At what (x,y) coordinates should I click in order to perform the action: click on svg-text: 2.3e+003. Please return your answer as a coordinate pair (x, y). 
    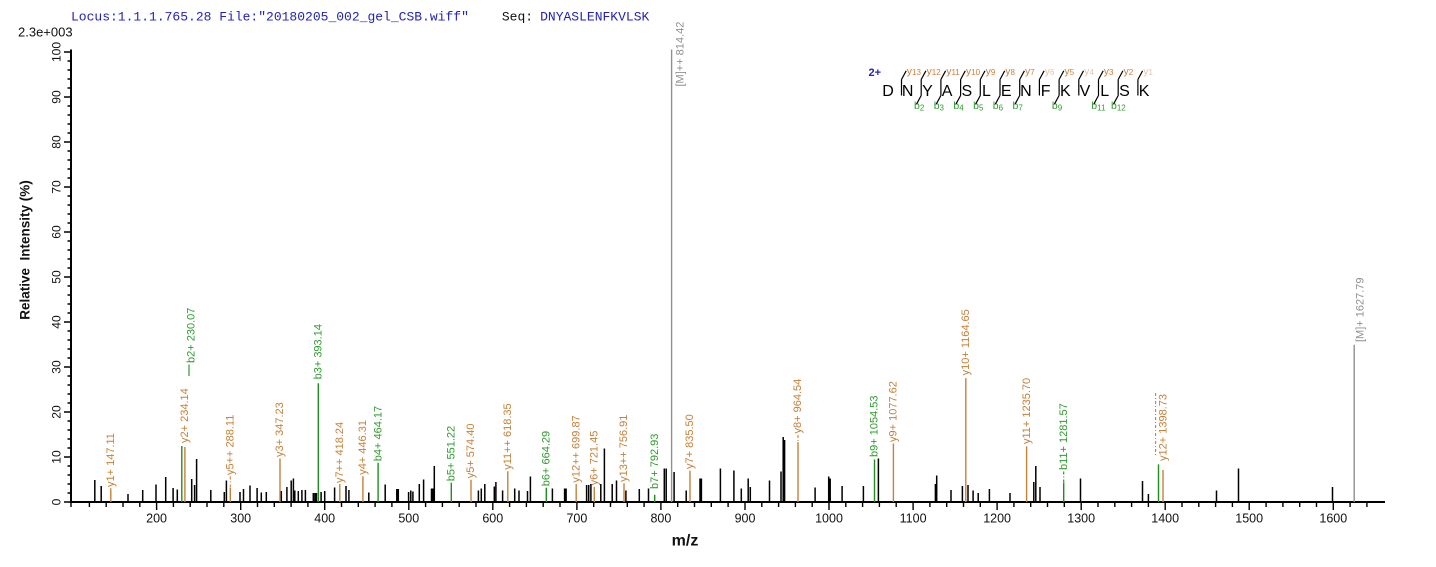
    Looking at the image, I should click on (45, 32).